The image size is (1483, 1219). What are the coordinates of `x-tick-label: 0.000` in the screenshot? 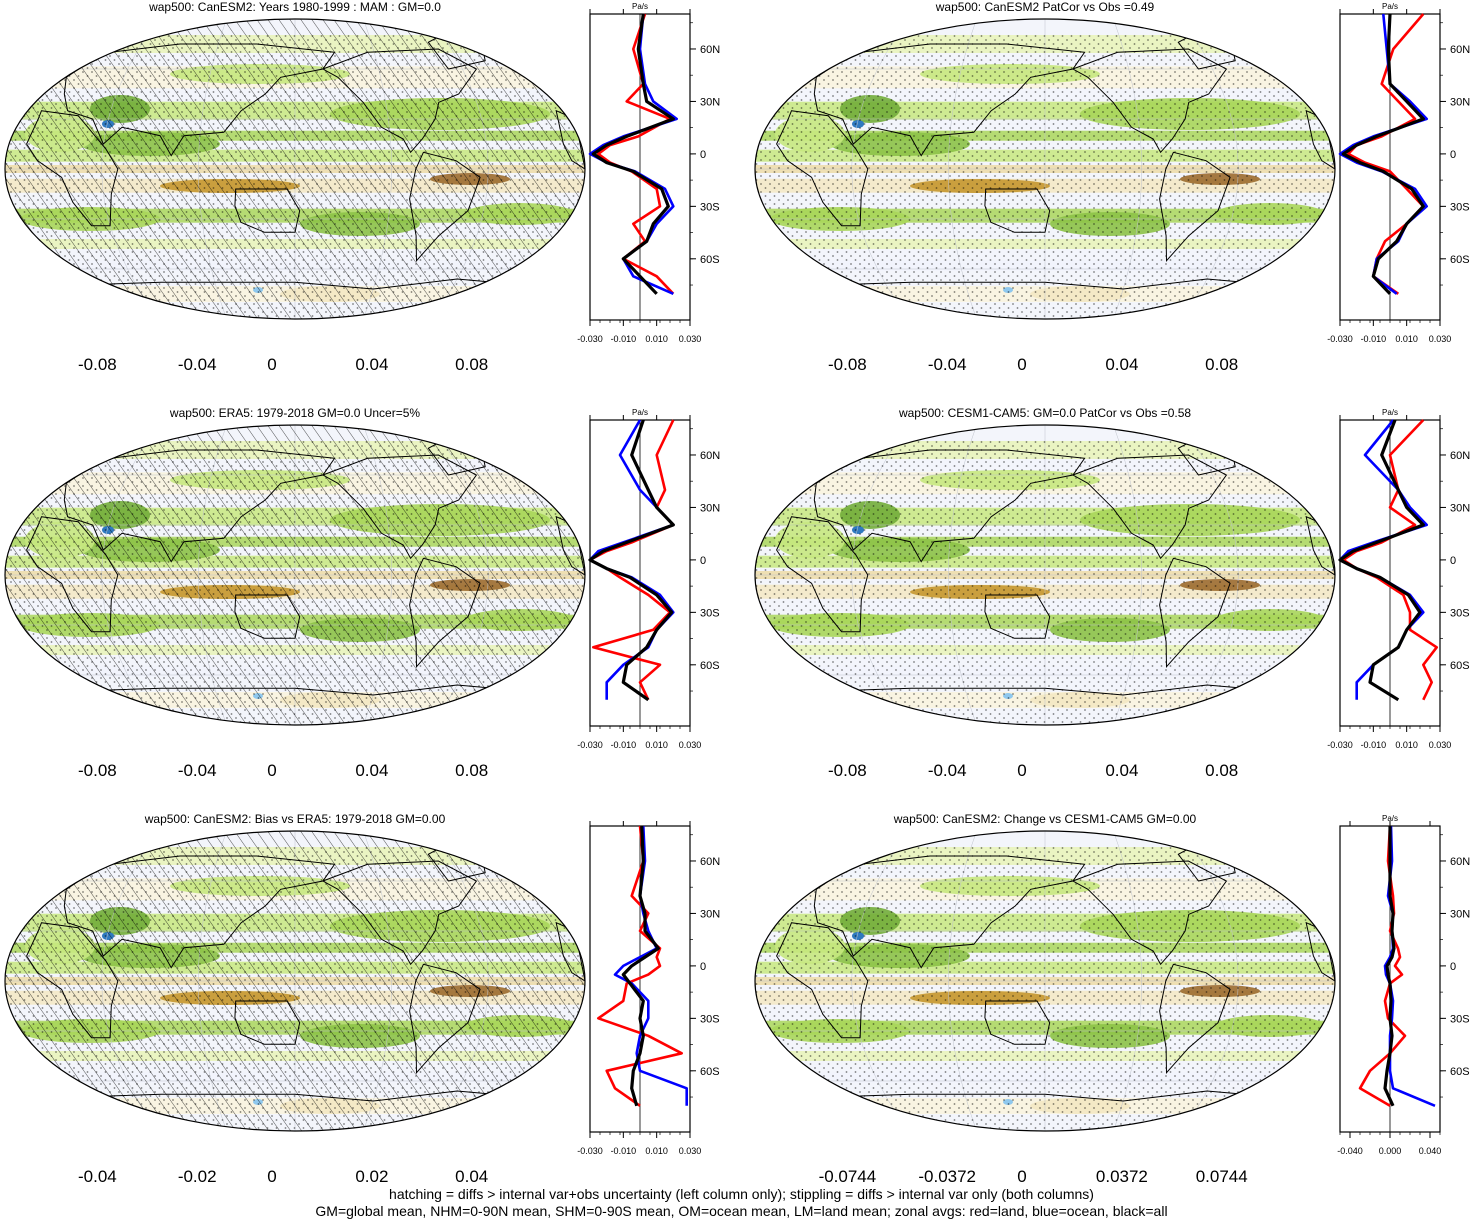 It's located at (1390, 1151).